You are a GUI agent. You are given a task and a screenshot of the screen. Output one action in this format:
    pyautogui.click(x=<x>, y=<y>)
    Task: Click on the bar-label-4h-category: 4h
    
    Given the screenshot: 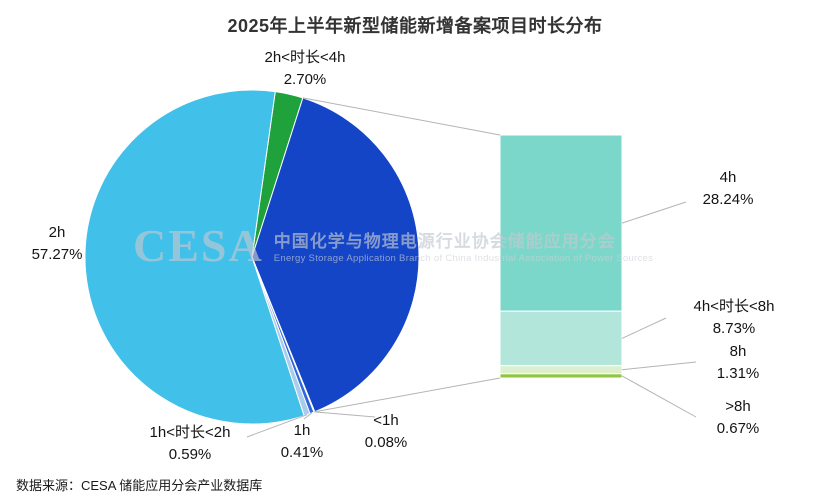 What is the action you would take?
    pyautogui.click(x=728, y=177)
    